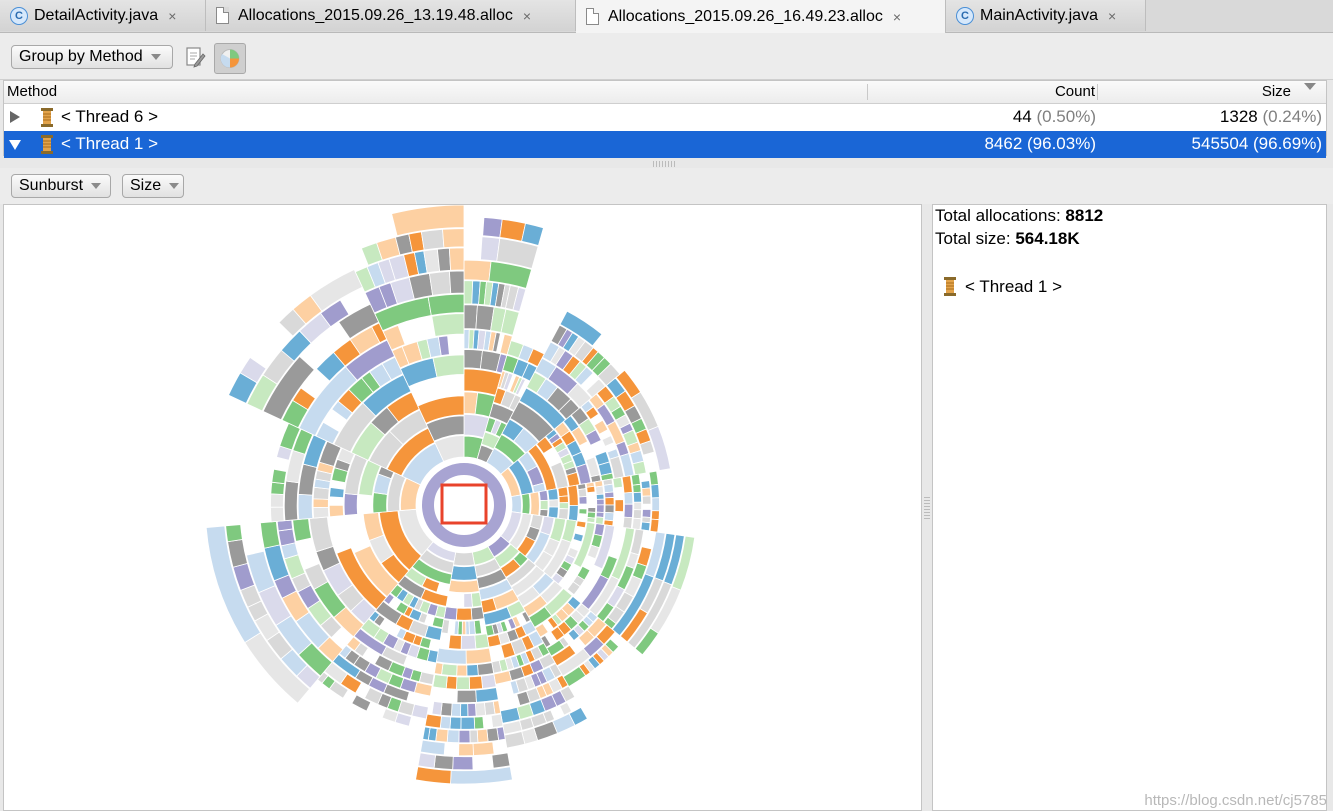 Image resolution: width=1333 pixels, height=811 pixels. I want to click on column-header-method: Method, so click(32, 91).